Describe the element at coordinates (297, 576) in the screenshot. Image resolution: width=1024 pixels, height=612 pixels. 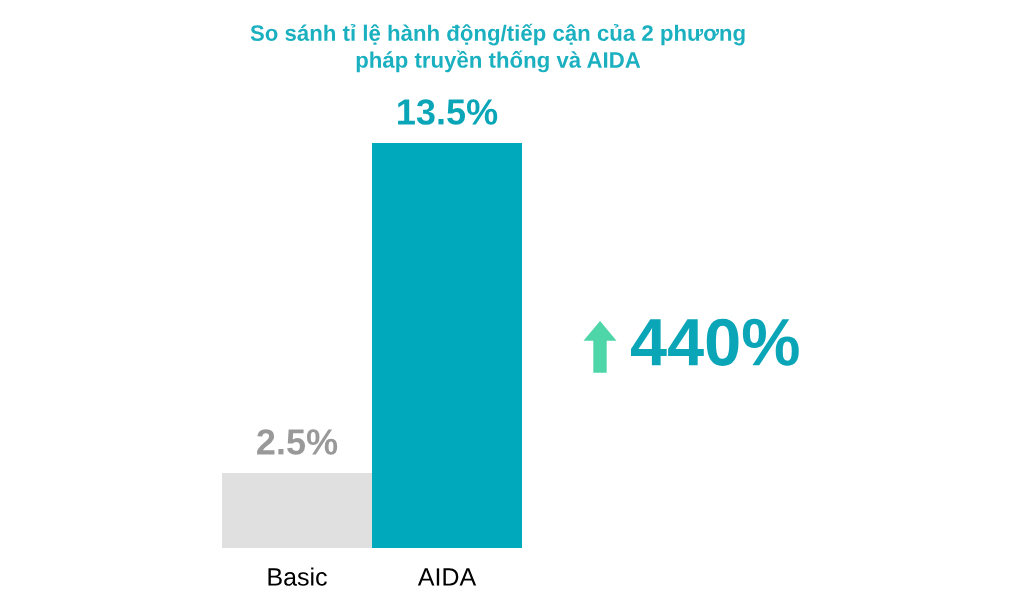
I see `x-tick-label: Basic` at that location.